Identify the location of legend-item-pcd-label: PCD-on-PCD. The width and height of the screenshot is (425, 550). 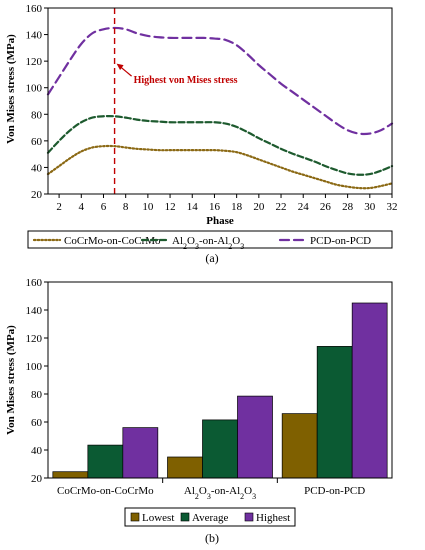
(340, 241).